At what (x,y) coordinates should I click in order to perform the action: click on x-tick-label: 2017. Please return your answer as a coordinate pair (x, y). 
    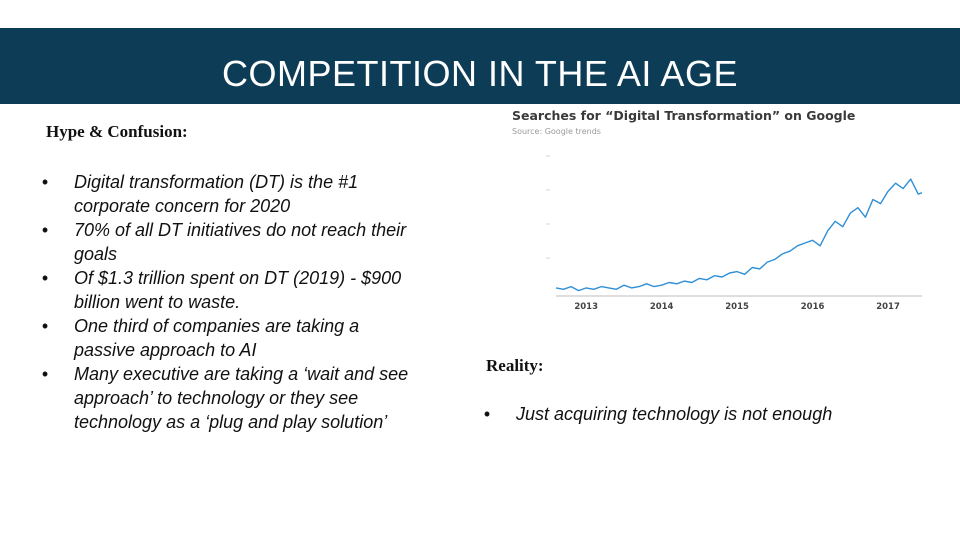
    Looking at the image, I should click on (888, 307).